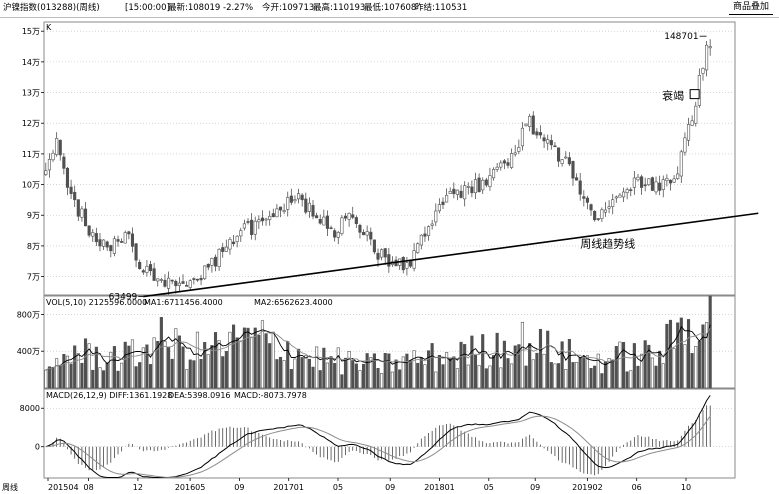 Image resolution: width=779 pixels, height=494 pixels. I want to click on x-axis-period-label: 周线, so click(10, 487).